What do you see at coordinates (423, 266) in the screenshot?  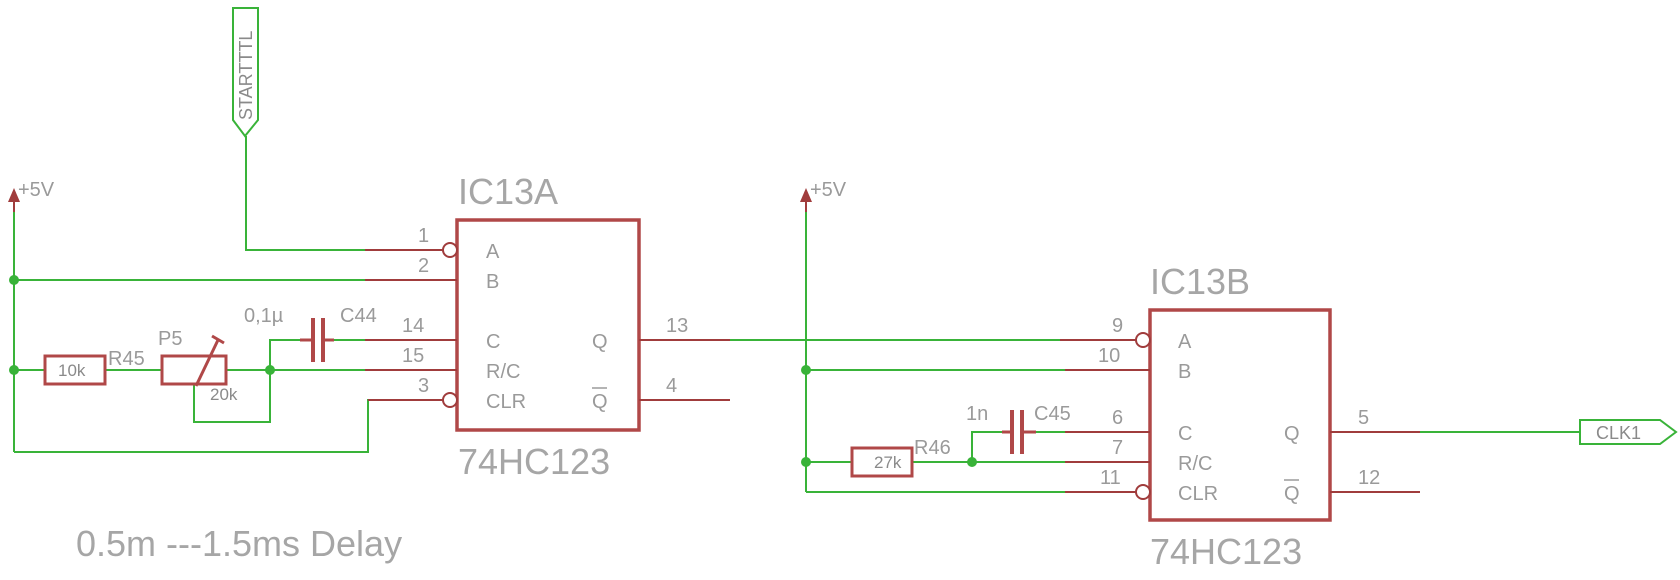 I see `ic13a-pin2: 2` at bounding box center [423, 266].